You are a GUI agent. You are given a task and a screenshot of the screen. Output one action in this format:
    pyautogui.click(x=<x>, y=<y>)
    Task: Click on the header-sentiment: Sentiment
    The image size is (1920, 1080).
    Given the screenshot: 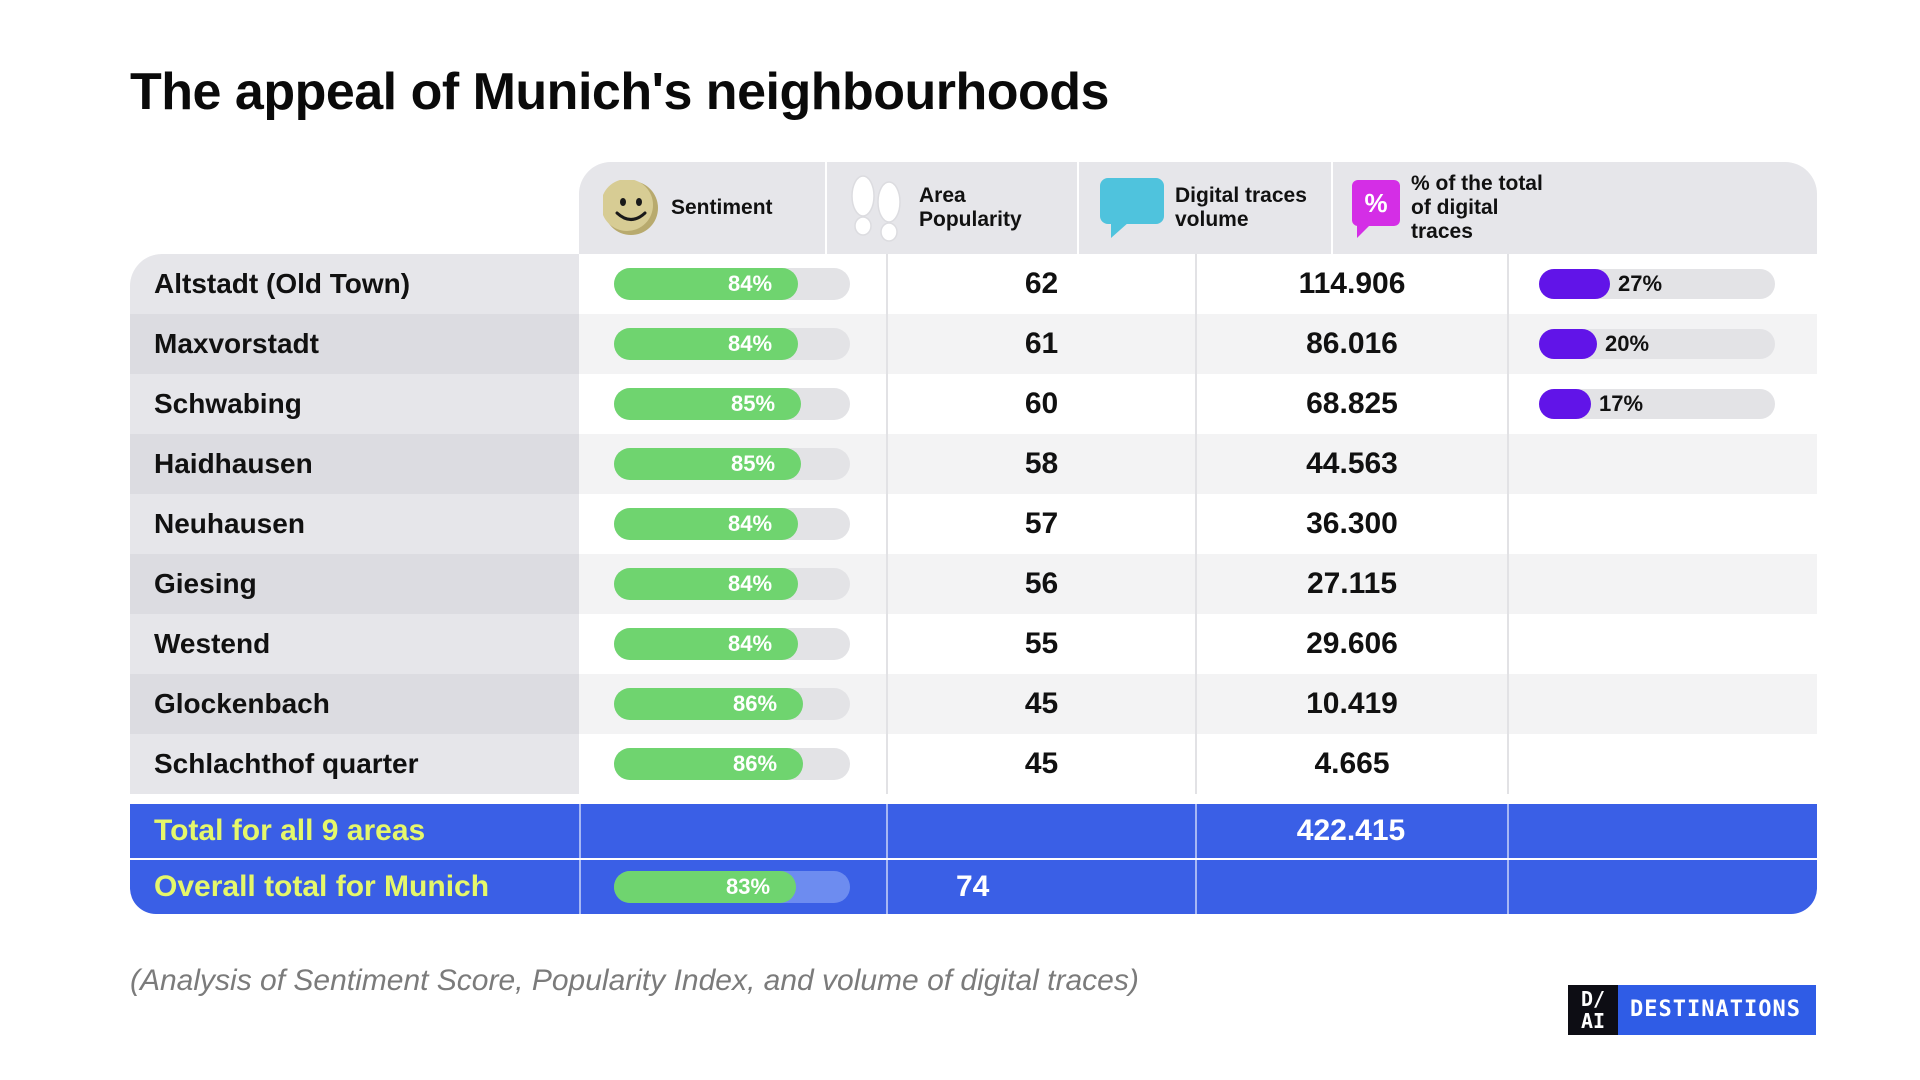 What is the action you would take?
    pyautogui.click(x=713, y=208)
    